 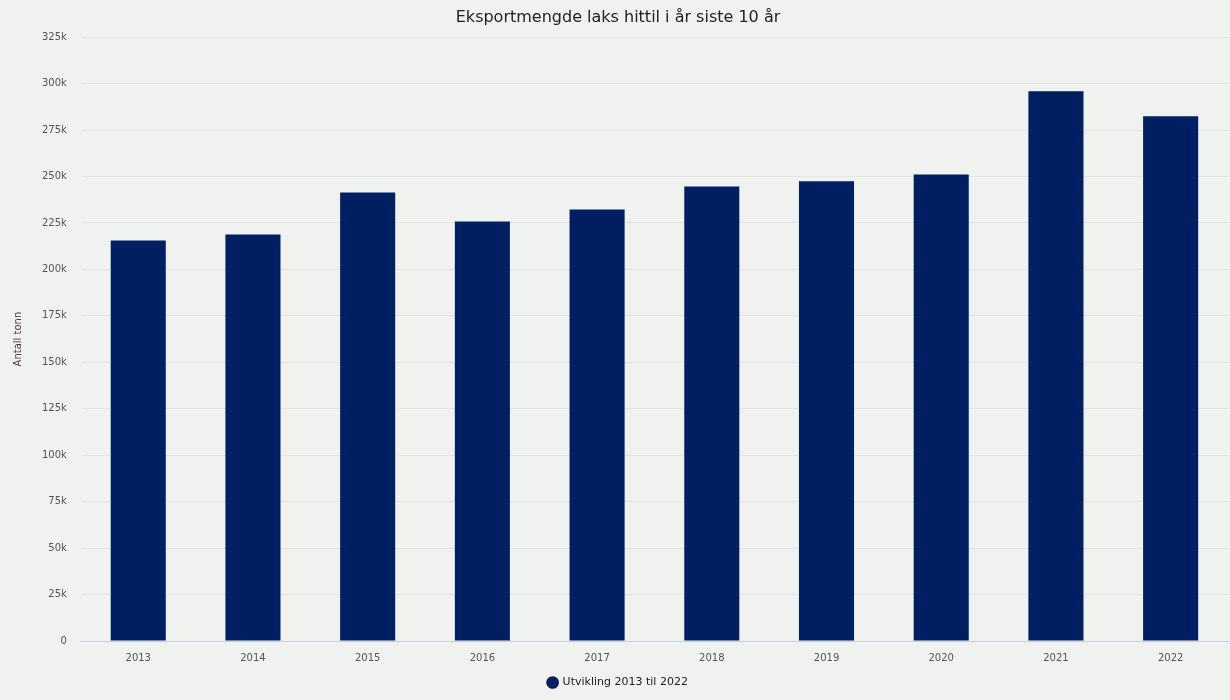 I want to click on y-tick-label: 25k, so click(x=58, y=594).